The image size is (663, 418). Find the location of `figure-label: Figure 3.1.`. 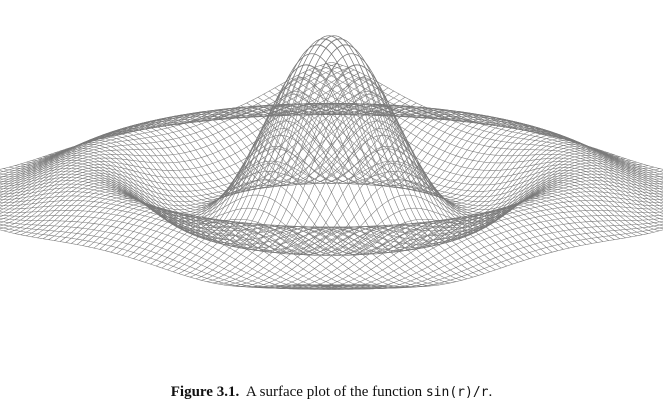

figure-label: Figure 3.1. is located at coordinates (205, 392).